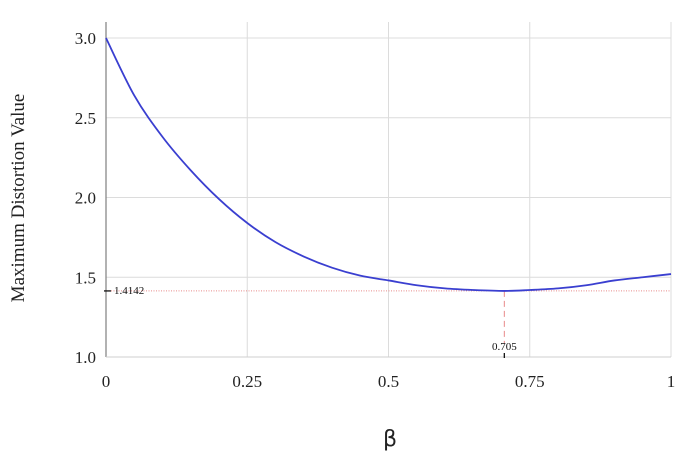 The image size is (696, 463). I want to click on y-tick-label: 1.0, so click(85, 357).